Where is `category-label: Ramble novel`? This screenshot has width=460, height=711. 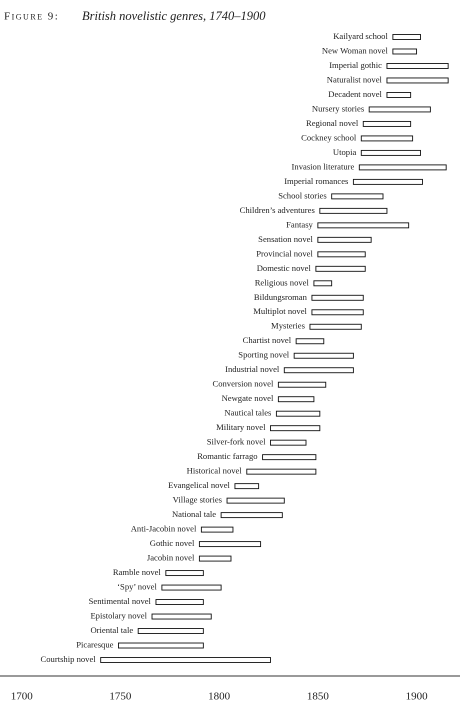
category-label: Ramble novel is located at coordinates (137, 572).